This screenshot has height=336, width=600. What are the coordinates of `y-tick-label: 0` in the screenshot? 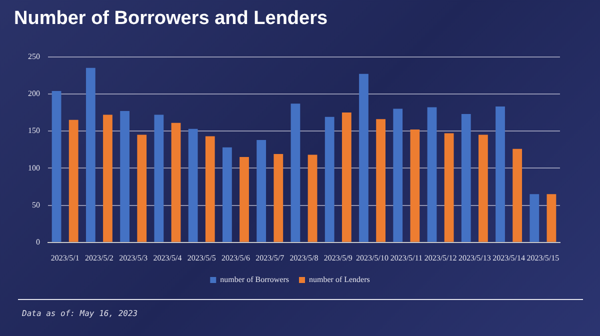 It's located at (38, 241).